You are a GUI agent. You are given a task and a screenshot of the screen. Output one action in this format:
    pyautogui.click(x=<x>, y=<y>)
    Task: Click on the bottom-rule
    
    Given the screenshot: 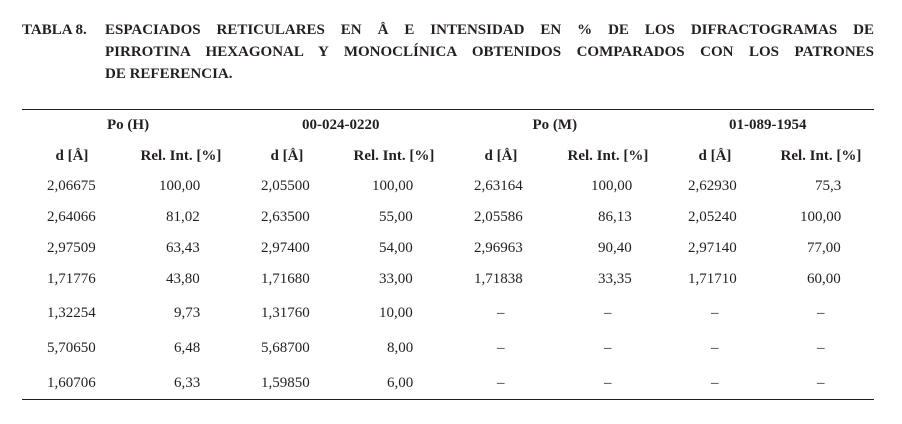 What is the action you would take?
    pyautogui.click(x=448, y=399)
    